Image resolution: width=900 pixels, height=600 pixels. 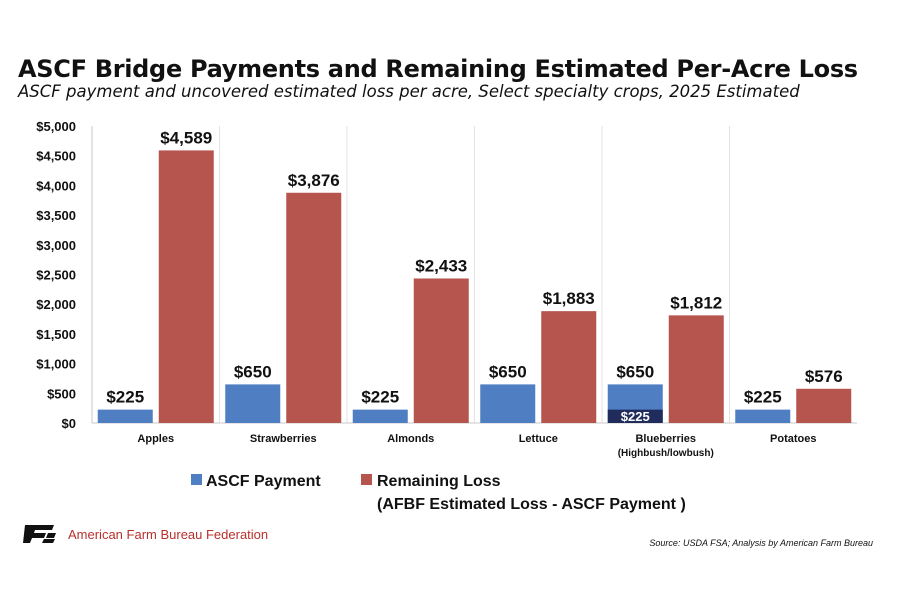 I want to click on legend-label-remaining-loss: Remaining Loss, so click(x=439, y=481).